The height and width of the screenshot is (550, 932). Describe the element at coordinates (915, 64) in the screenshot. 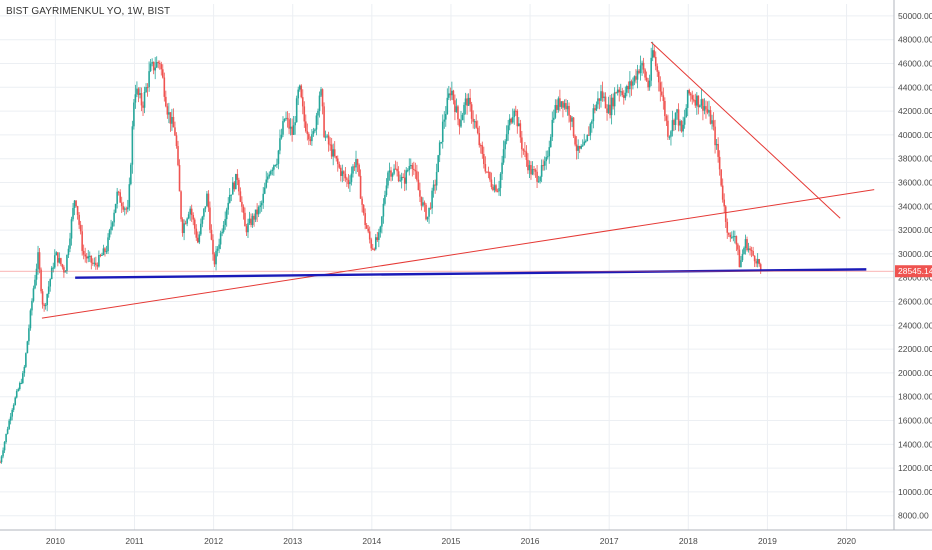

I see `y-tick-label: 46000.00` at that location.